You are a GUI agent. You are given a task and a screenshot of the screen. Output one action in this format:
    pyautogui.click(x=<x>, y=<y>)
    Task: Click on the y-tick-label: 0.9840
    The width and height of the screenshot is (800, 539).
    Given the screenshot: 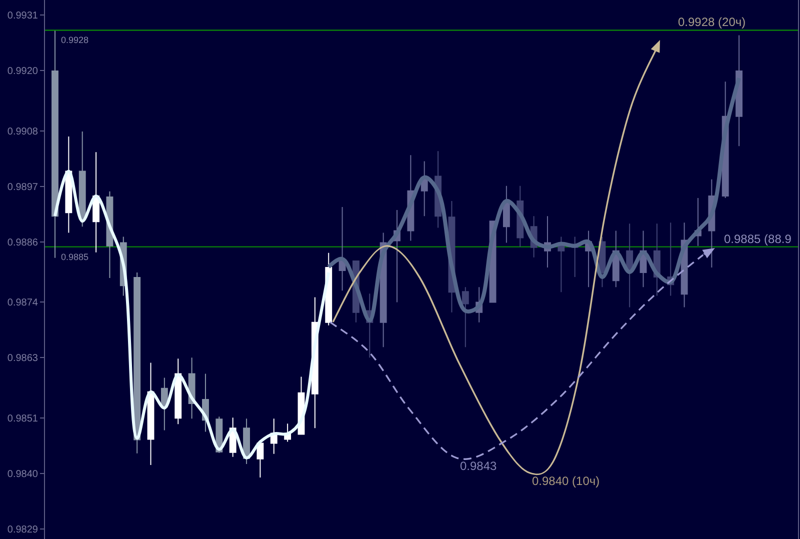 What is the action you would take?
    pyautogui.click(x=22, y=474)
    